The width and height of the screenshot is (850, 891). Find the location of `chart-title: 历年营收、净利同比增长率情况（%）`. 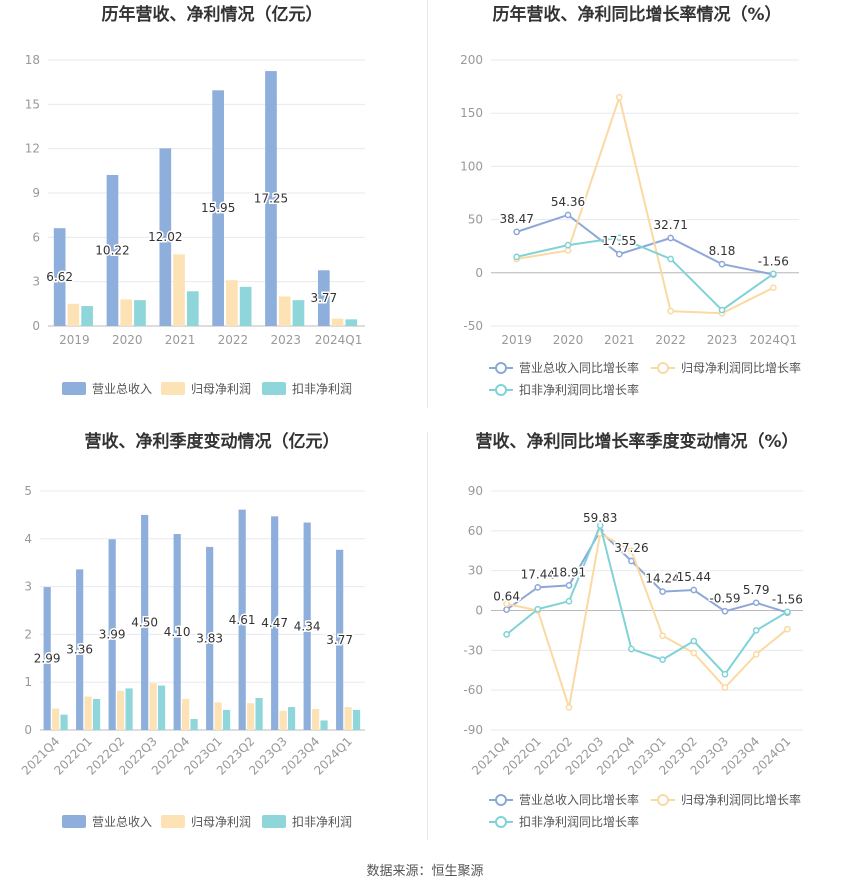

chart-title: 历年营收、净利同比增长率情况（%） is located at coordinates (636, 14).